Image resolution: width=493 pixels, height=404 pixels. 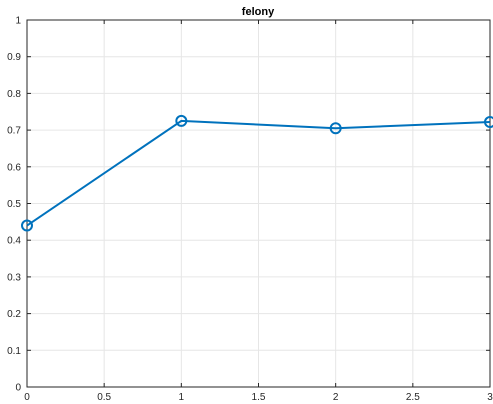 What do you see at coordinates (14, 204) in the screenshot?
I see `y-tick-label: 0.5` at bounding box center [14, 204].